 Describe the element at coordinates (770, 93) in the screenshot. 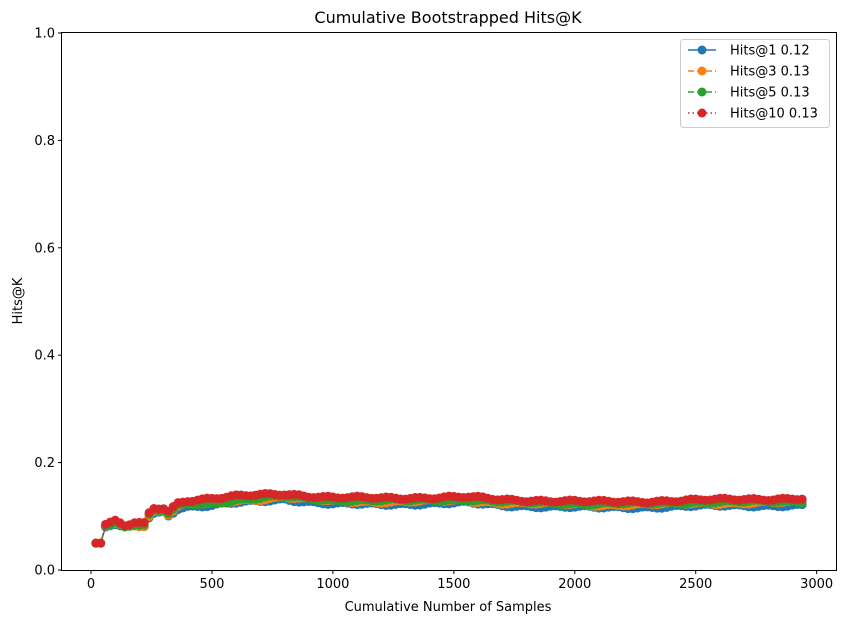

I see `legend-label: Hits@5 0.13` at that location.